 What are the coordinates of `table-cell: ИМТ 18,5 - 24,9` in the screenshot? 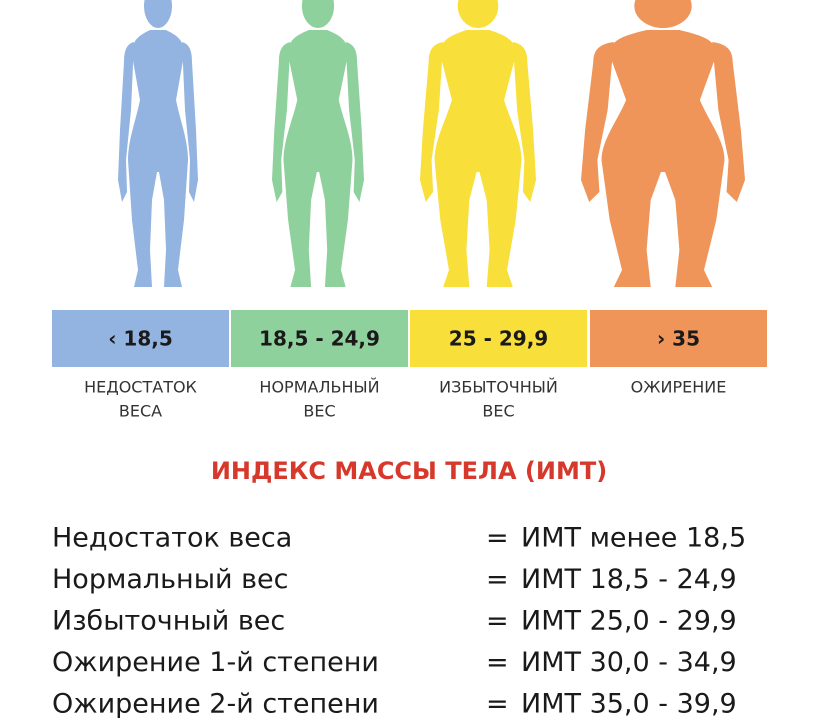 It's located at (629, 579).